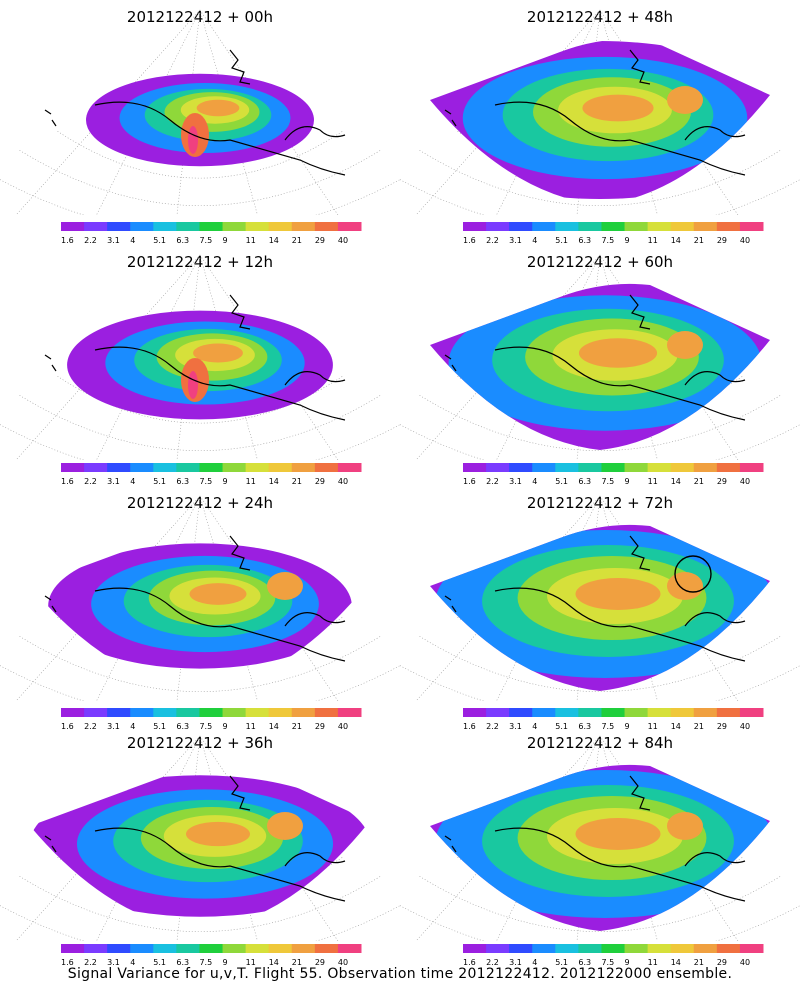 This screenshot has height=1000, width=800. I want to click on colorbar-tick-label: 14, so click(676, 481).